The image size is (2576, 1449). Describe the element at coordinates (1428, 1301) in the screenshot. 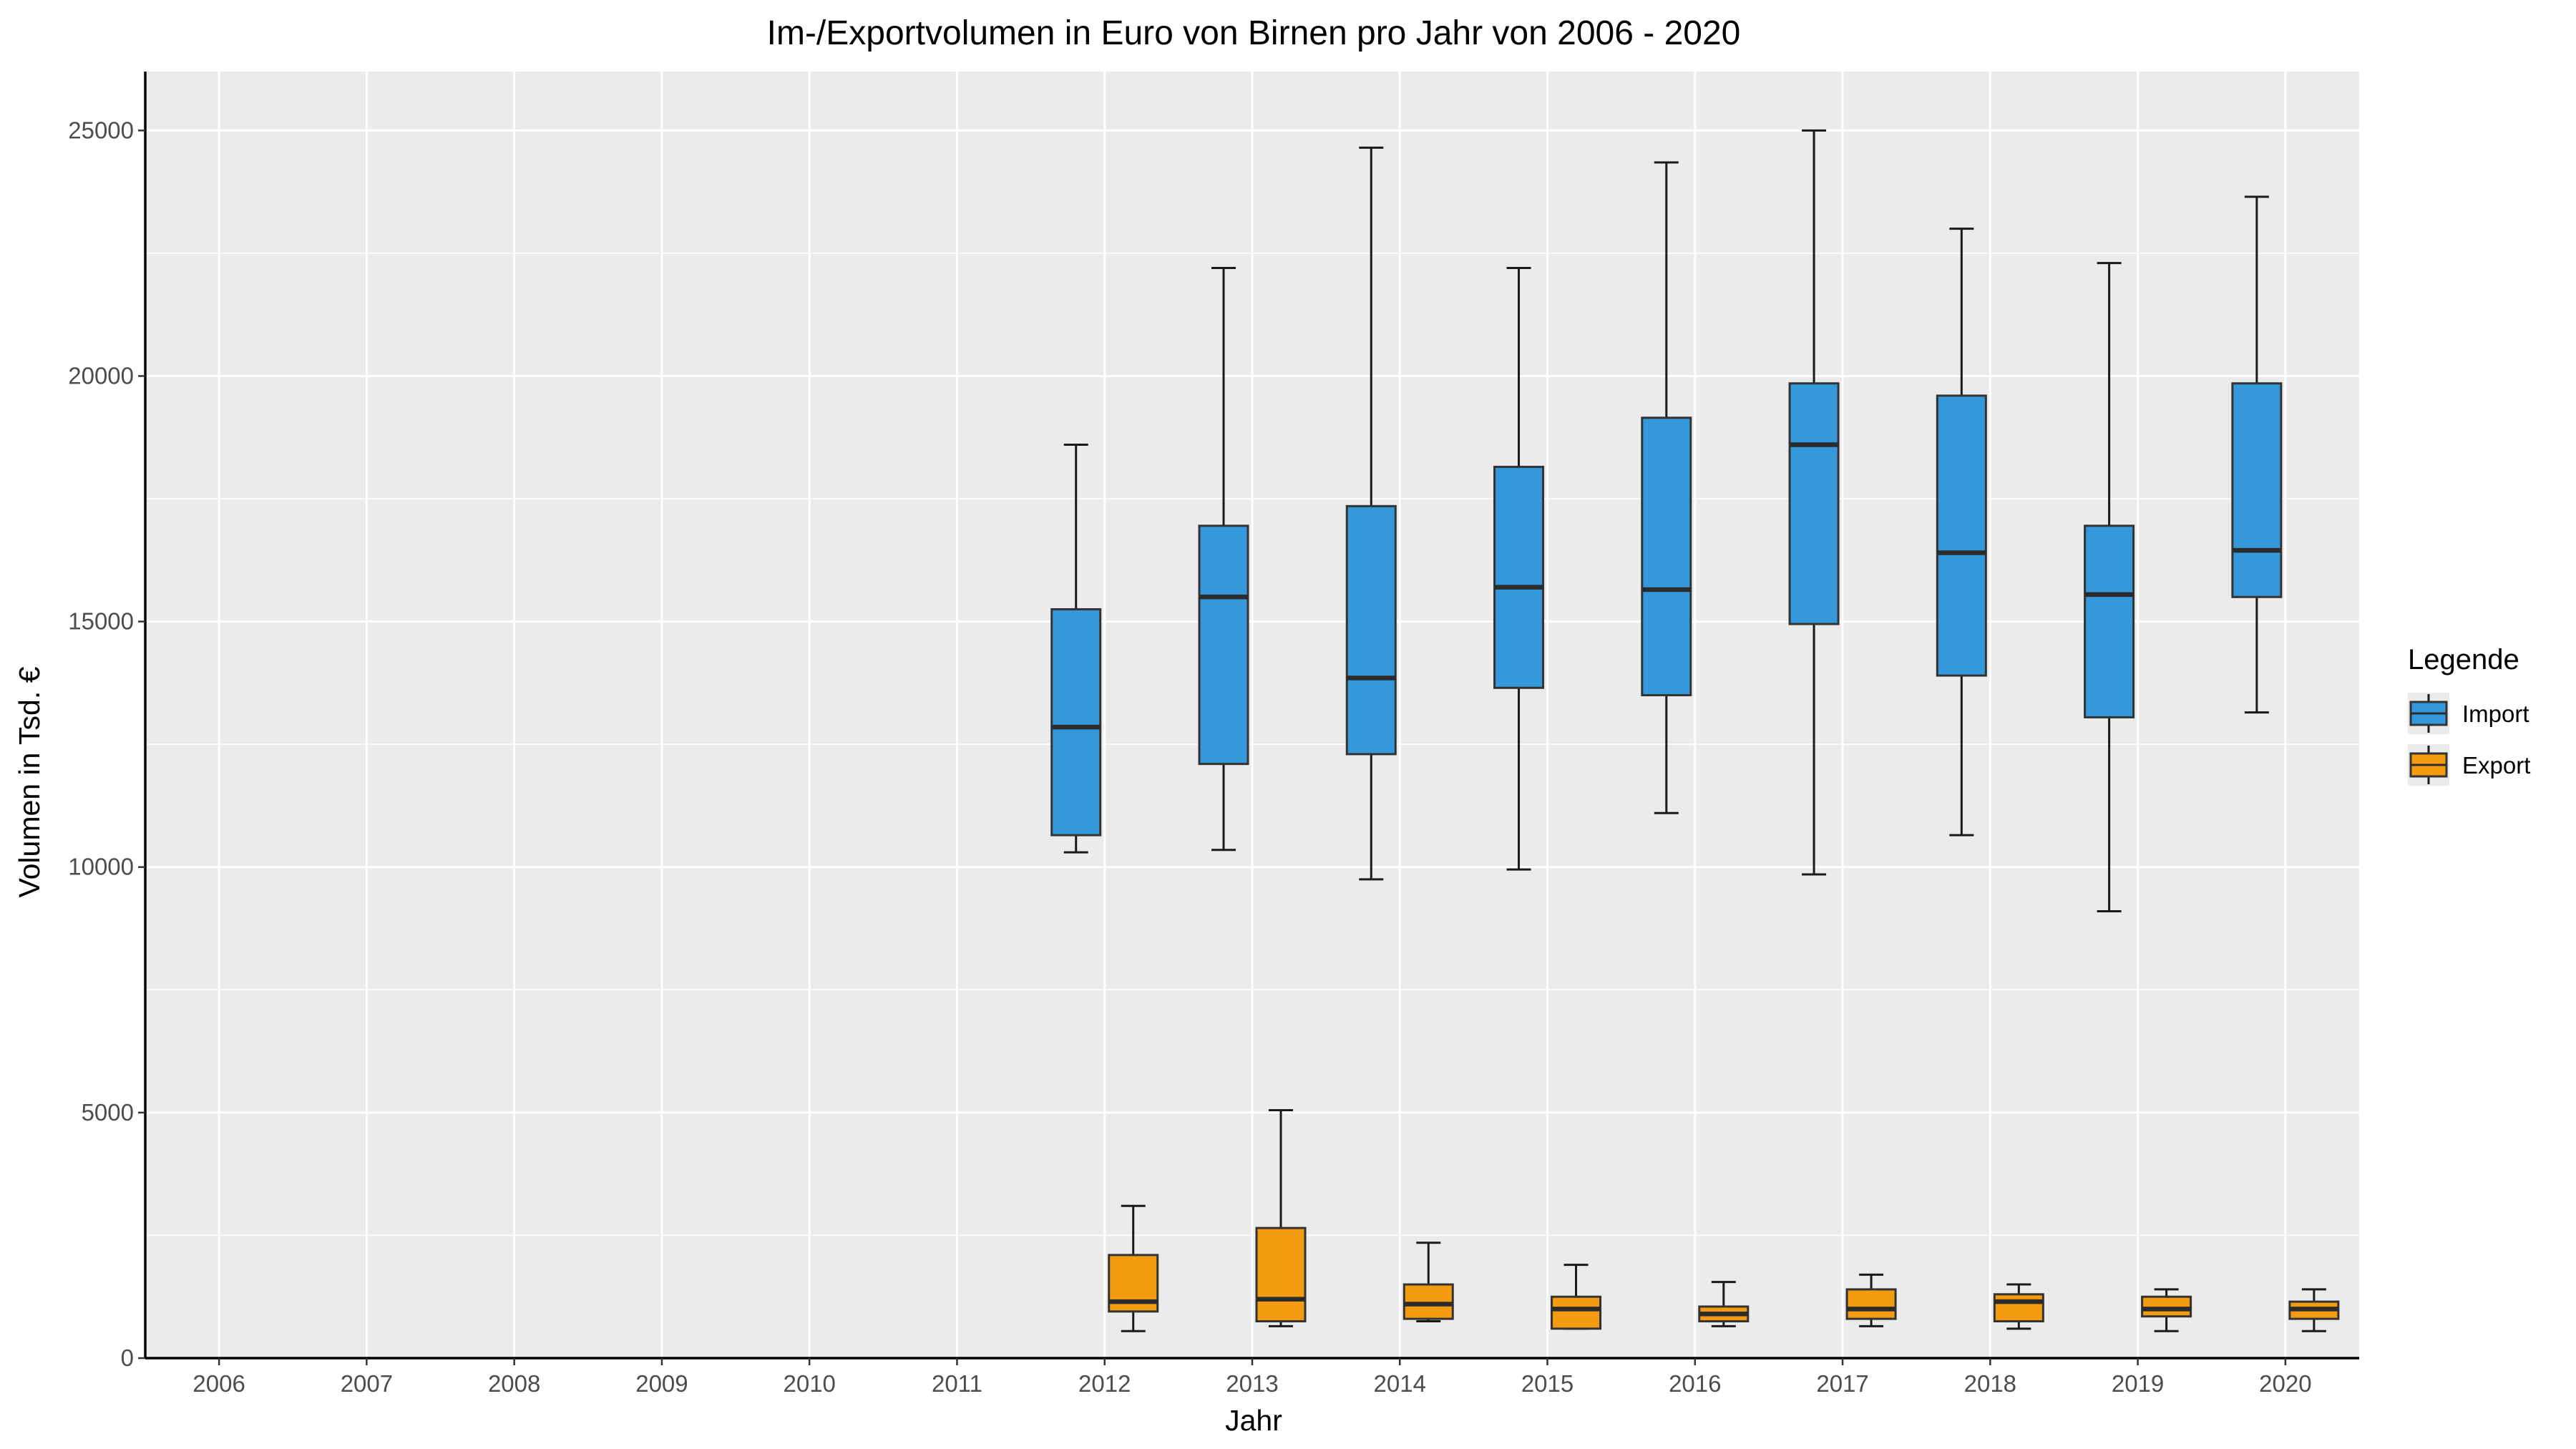

I see `box-export-2014` at that location.